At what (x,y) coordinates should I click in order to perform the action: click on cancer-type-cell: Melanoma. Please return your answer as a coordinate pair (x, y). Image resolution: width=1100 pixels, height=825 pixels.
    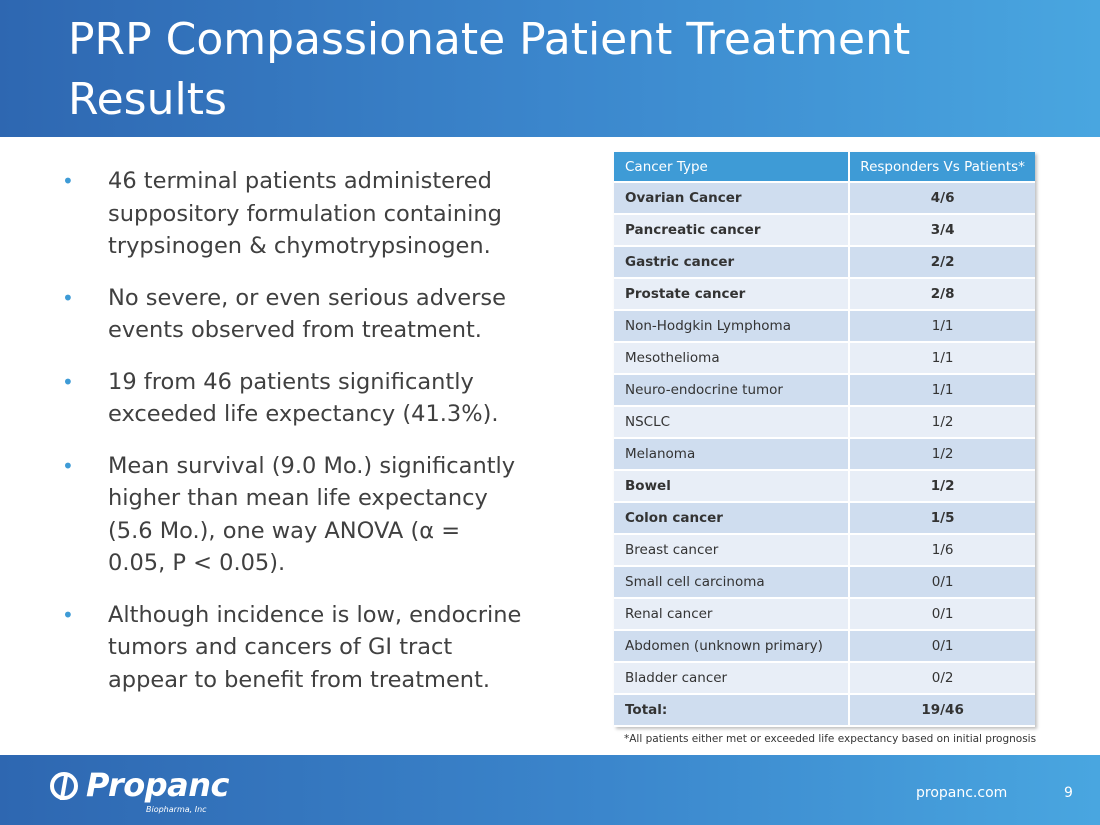
    Looking at the image, I should click on (731, 455).